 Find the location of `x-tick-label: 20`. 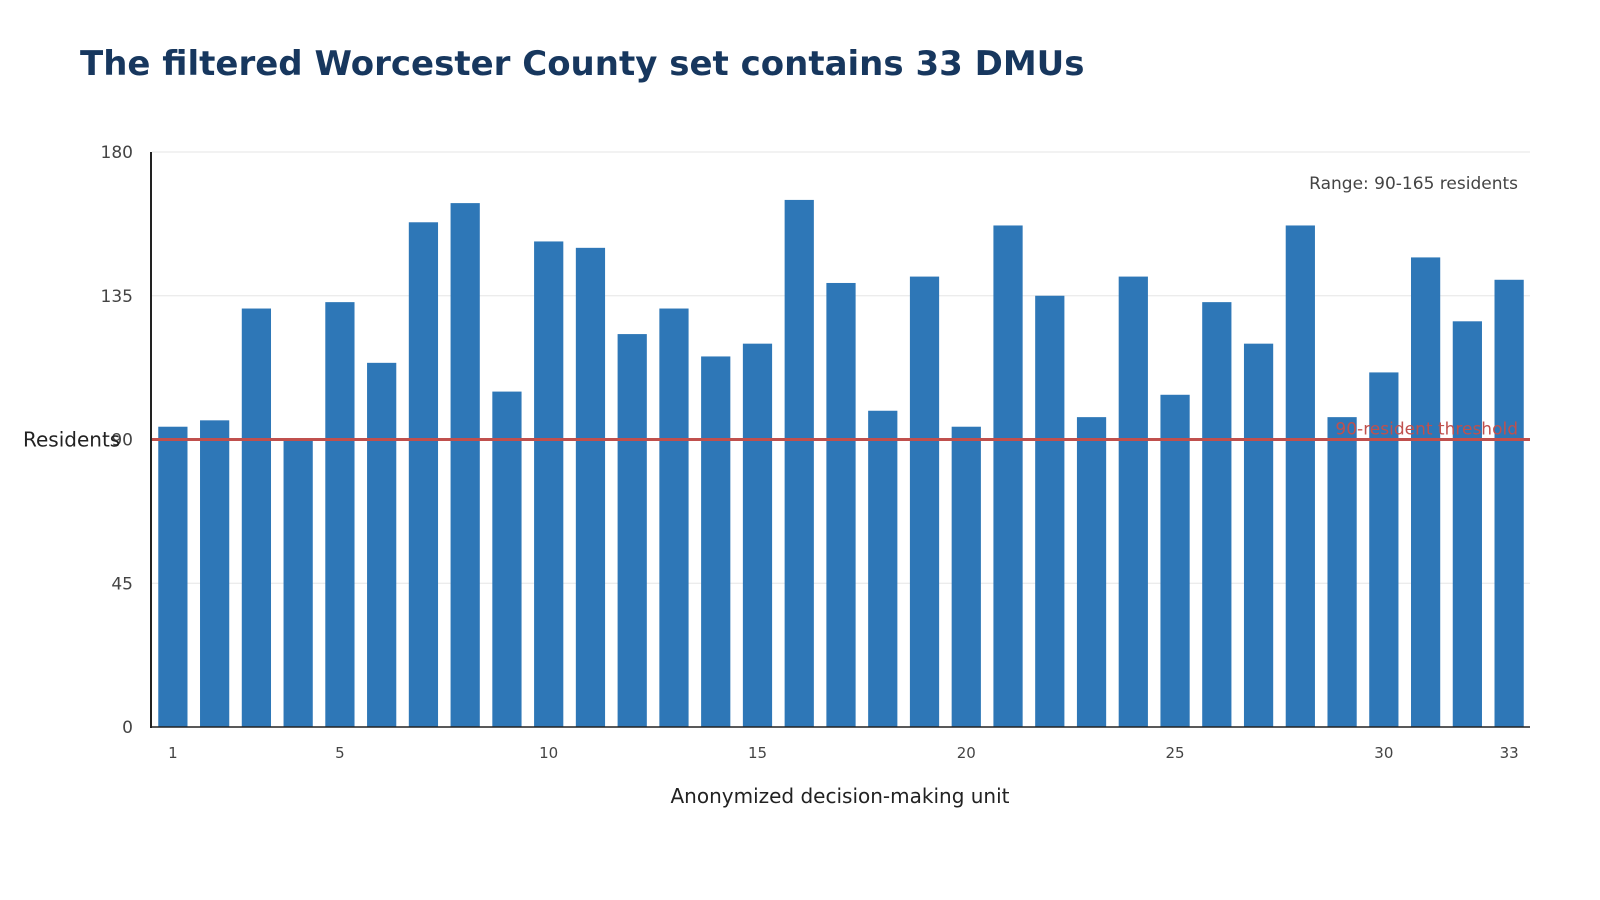

x-tick-label: 20 is located at coordinates (966, 753).